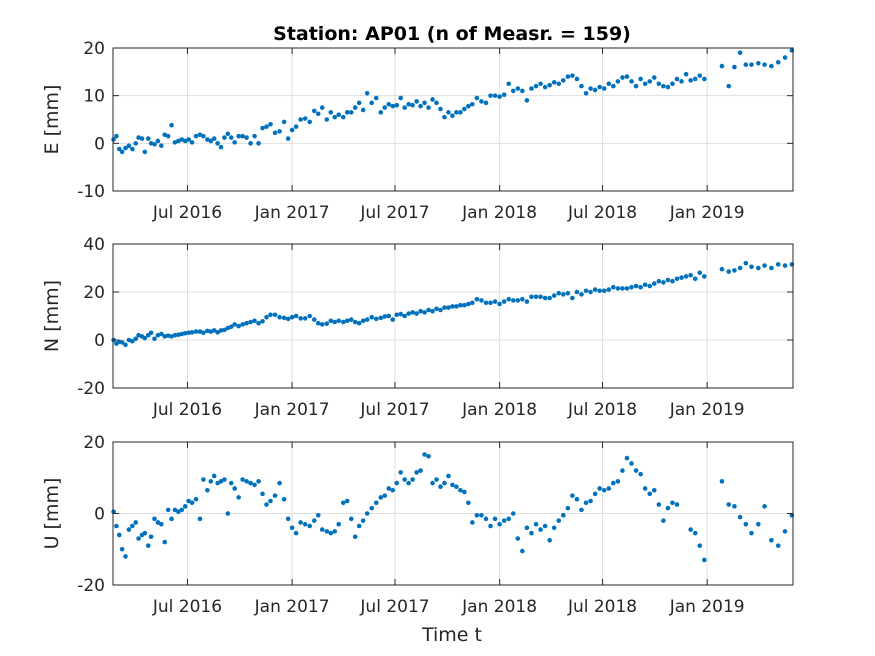 This screenshot has height=656, width=875. What do you see at coordinates (394, 410) in the screenshot?
I see `x-tick-label: Jul 2017` at bounding box center [394, 410].